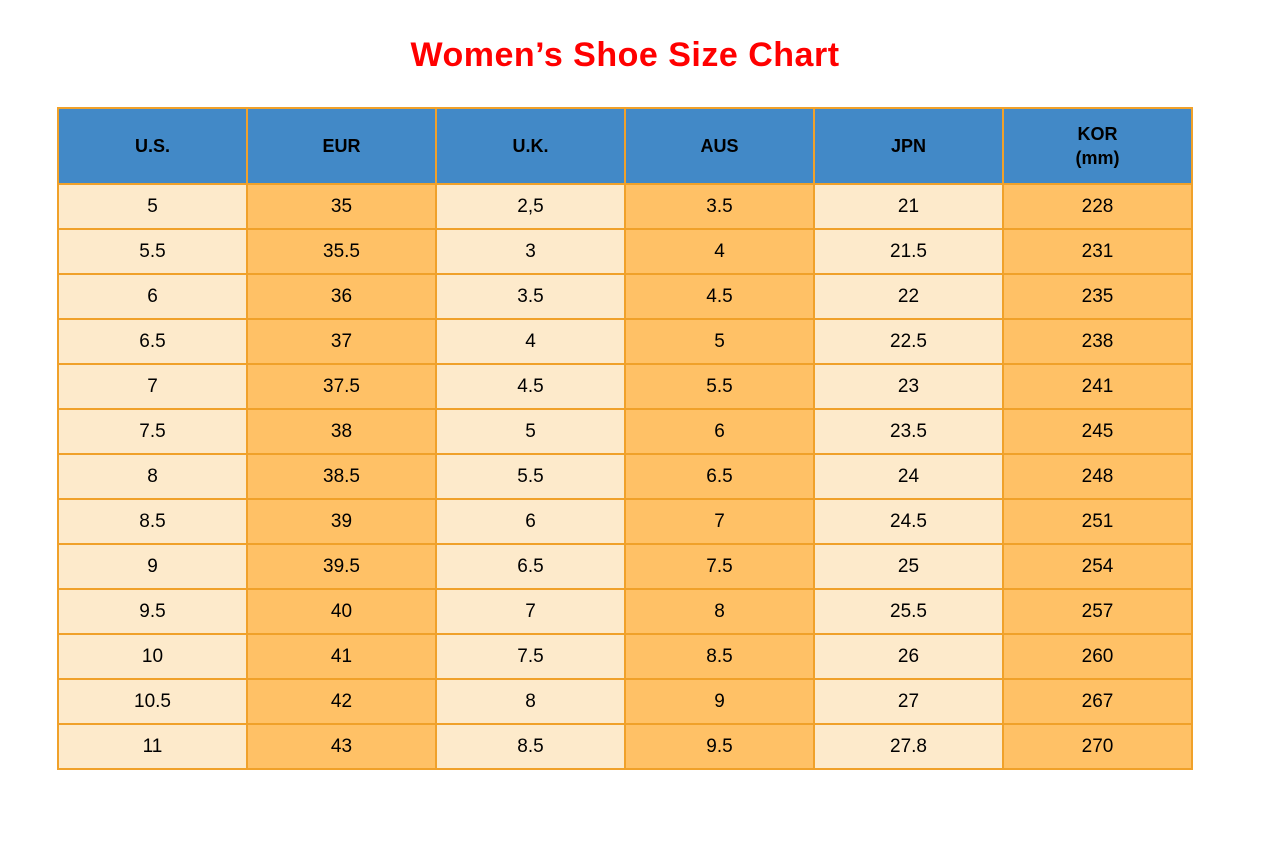 This screenshot has width=1266, height=841. I want to click on table-row: 6 36 3.5 4.5 22 235, so click(625, 296).